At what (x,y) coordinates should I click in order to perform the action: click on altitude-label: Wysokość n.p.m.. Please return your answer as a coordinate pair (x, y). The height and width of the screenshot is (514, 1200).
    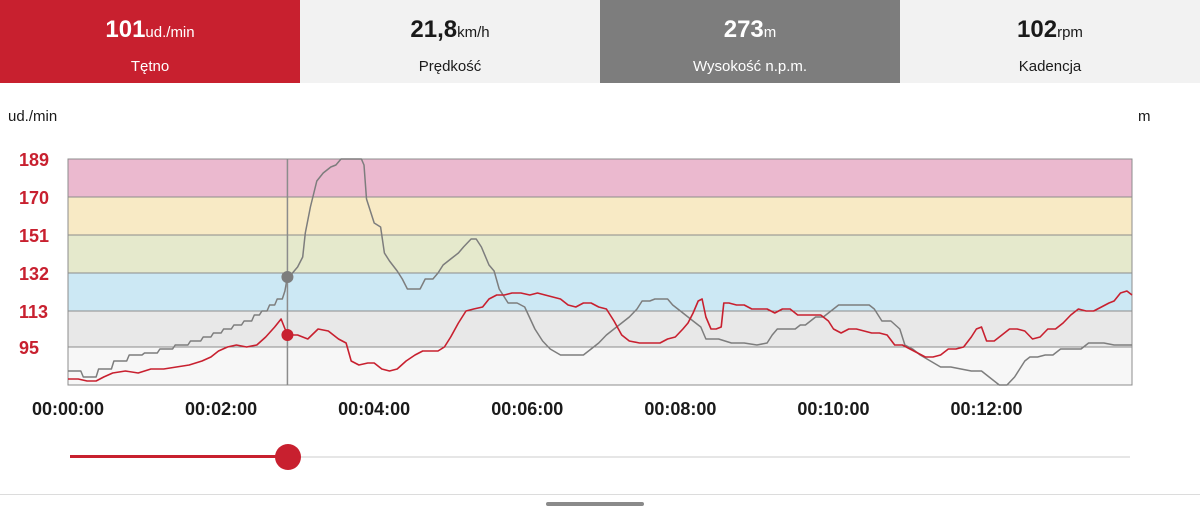
    Looking at the image, I should click on (750, 66).